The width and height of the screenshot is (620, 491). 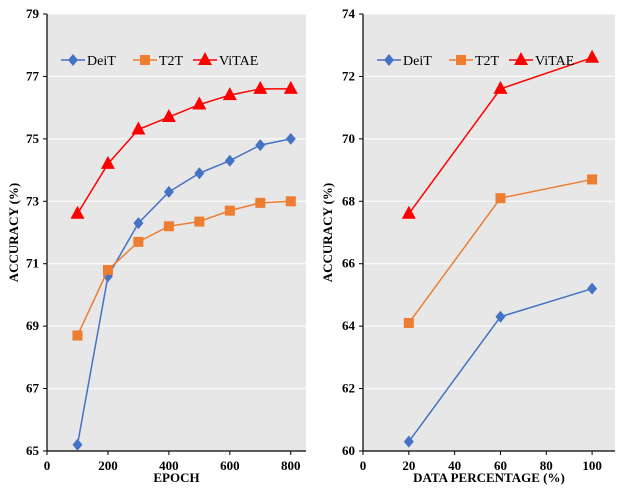 What do you see at coordinates (349, 263) in the screenshot?
I see `y-tick-label: 66` at bounding box center [349, 263].